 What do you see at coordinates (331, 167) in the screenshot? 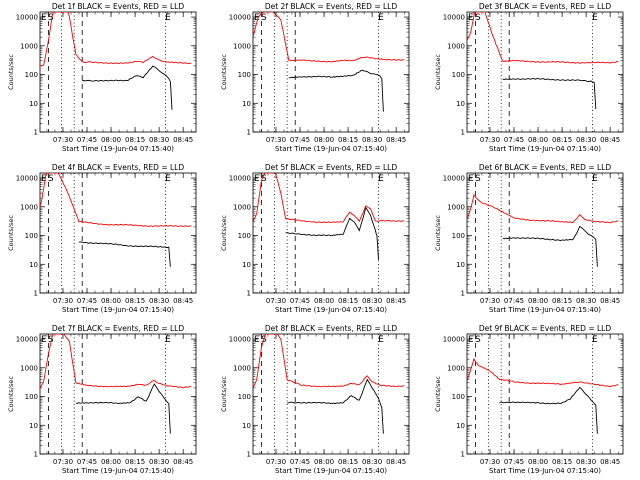
I see `panel-title: Det 5f BLACK = Events, RED = LLD` at bounding box center [331, 167].